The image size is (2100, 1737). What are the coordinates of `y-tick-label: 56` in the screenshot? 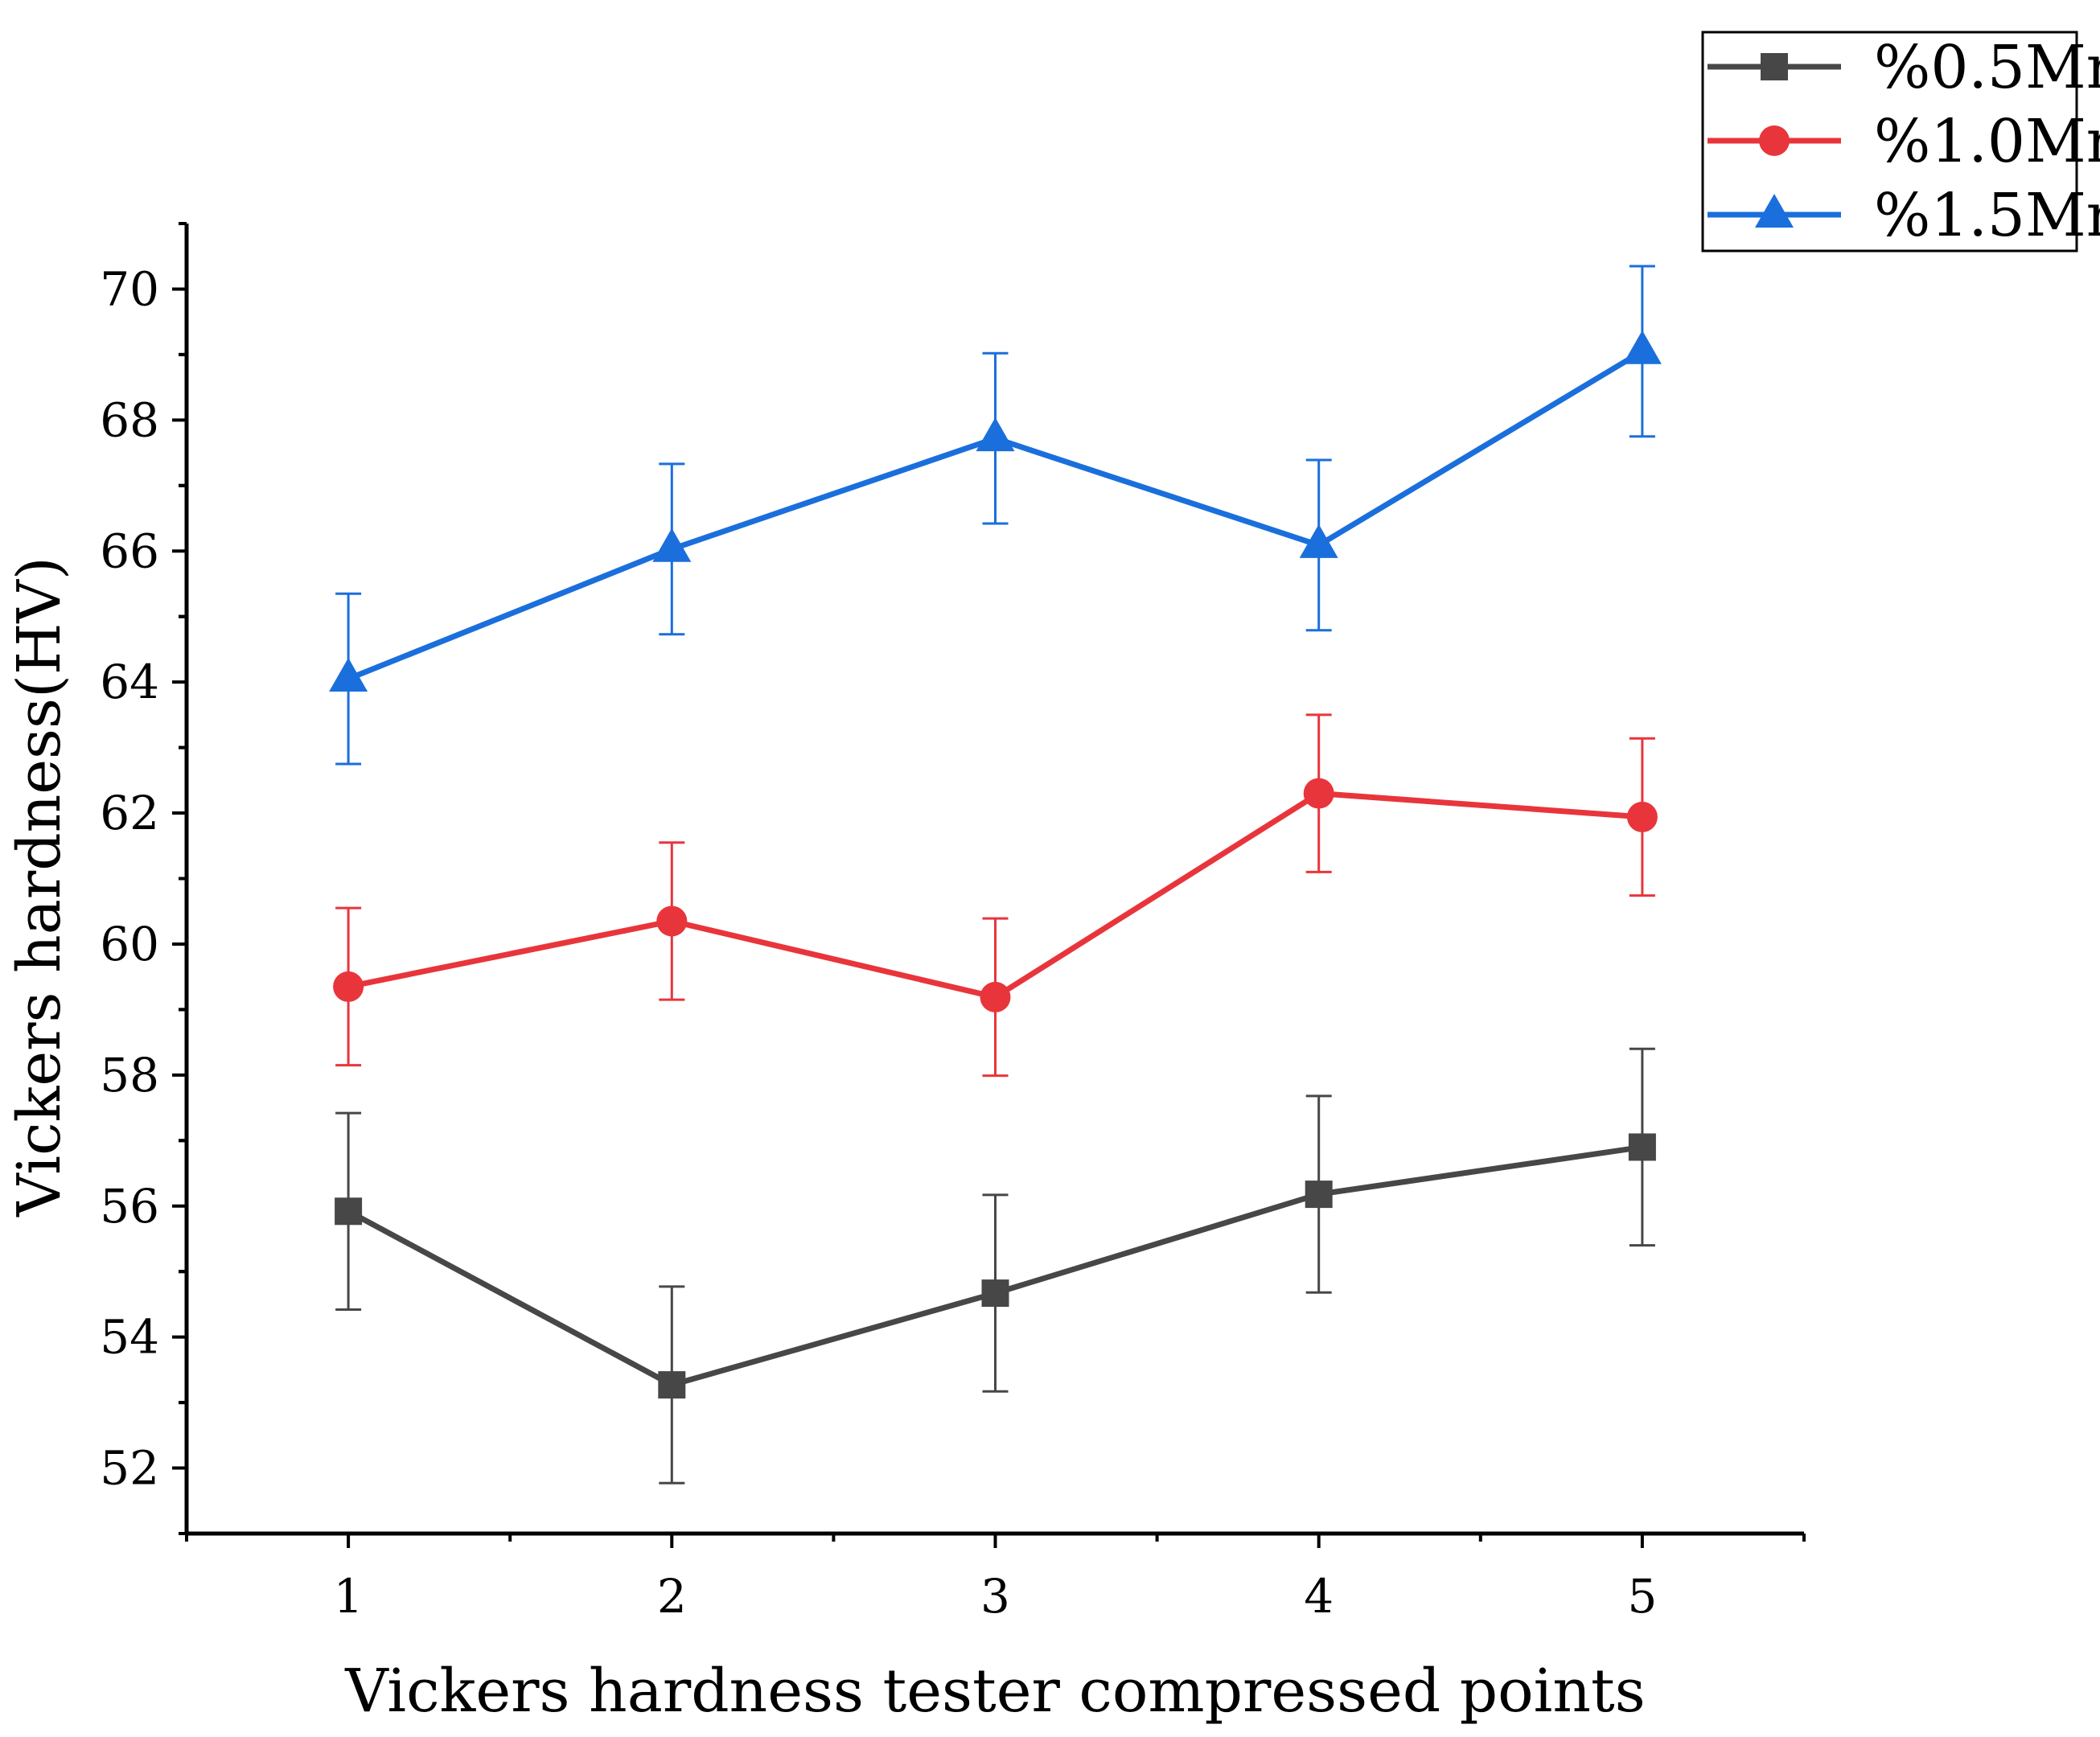 It's located at (129, 1206).